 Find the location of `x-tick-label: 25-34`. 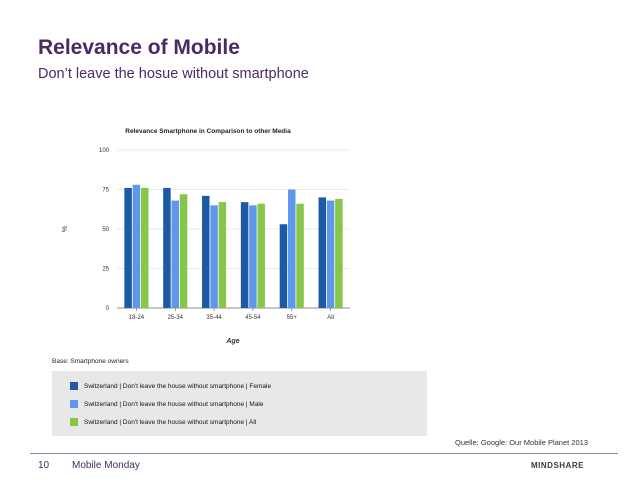

x-tick-label: 25-34 is located at coordinates (176, 318).